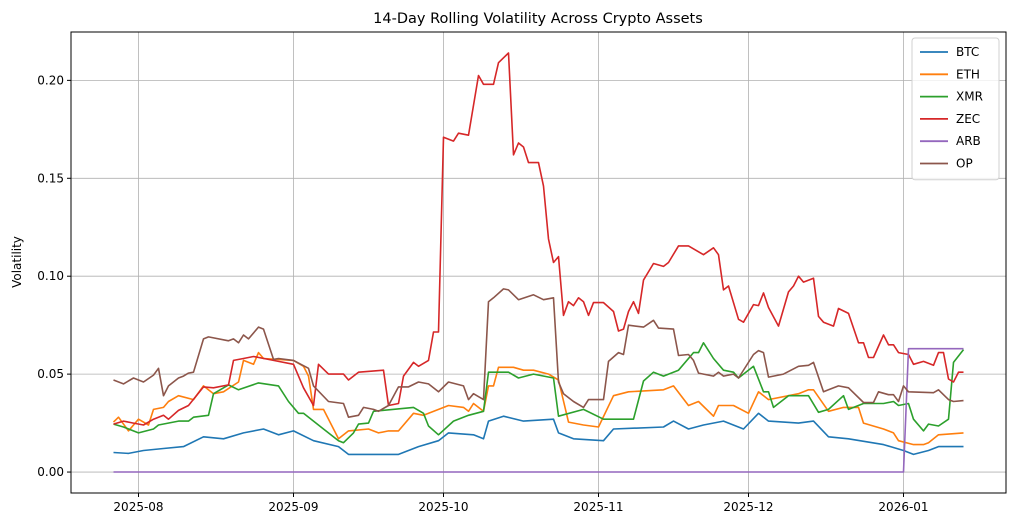  I want to click on series-line-btc, so click(538, 434).